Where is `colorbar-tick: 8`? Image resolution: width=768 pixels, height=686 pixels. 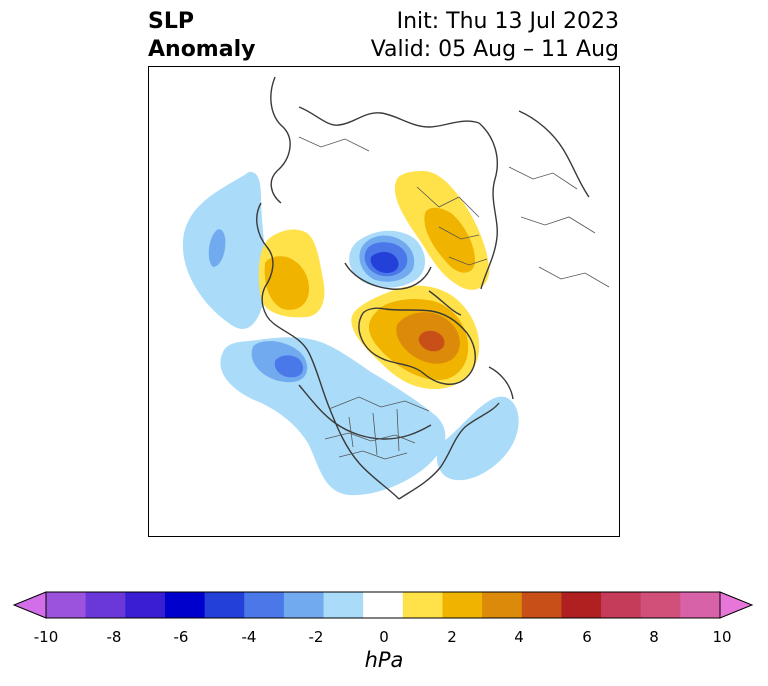
colorbar-tick: 8 is located at coordinates (654, 637).